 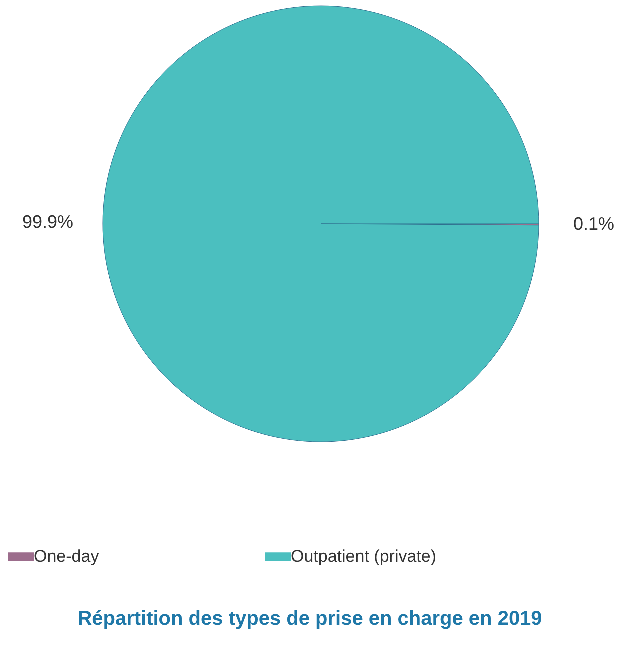 What do you see at coordinates (364, 556) in the screenshot?
I see `legend-label: Outpatient (private)` at bounding box center [364, 556].